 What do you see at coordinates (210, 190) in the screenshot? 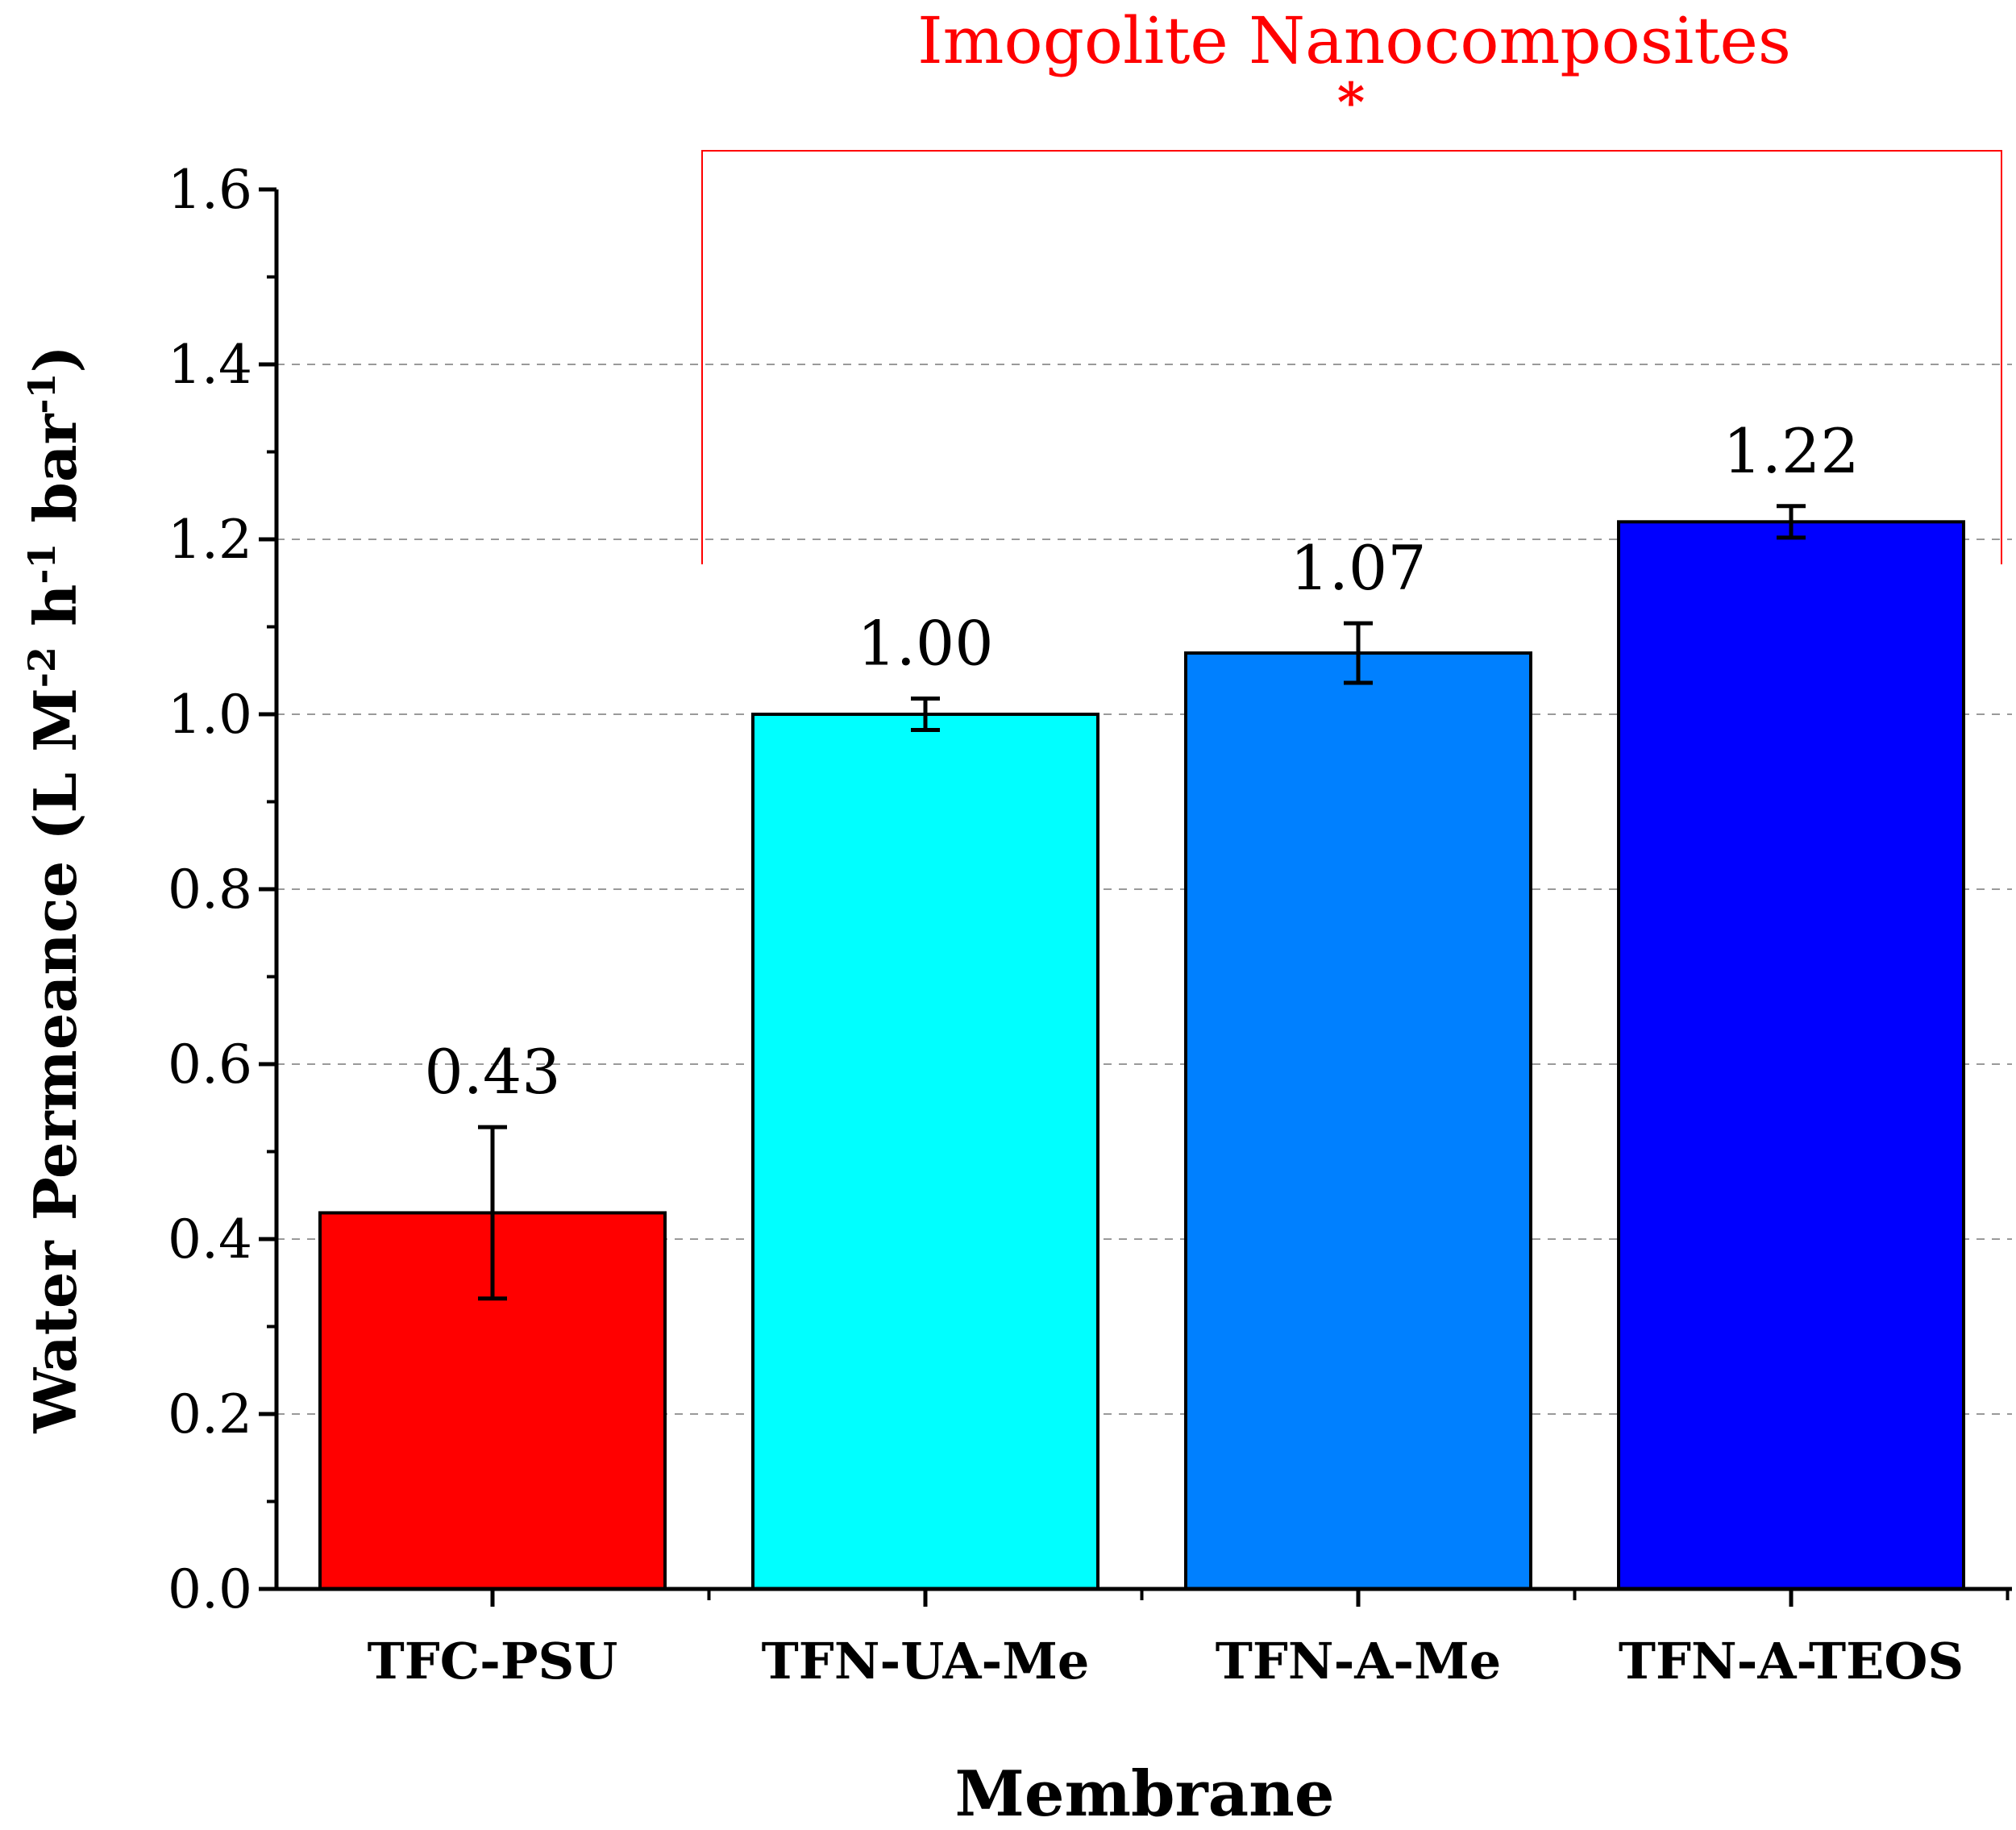
I see `y-tick-label: 1.6` at bounding box center [210, 190].